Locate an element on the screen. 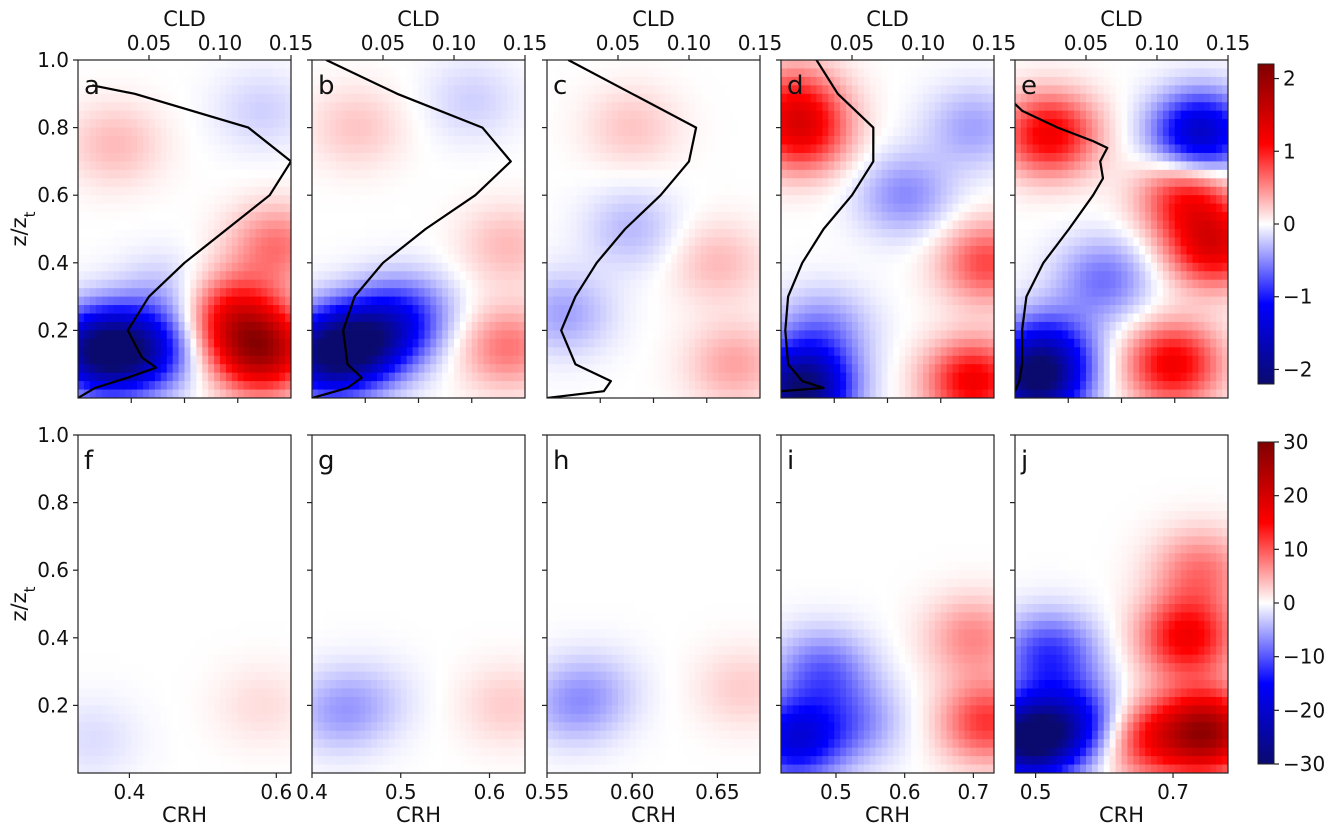  y-tick-row1-2: 0.6 is located at coordinates (53, 570).